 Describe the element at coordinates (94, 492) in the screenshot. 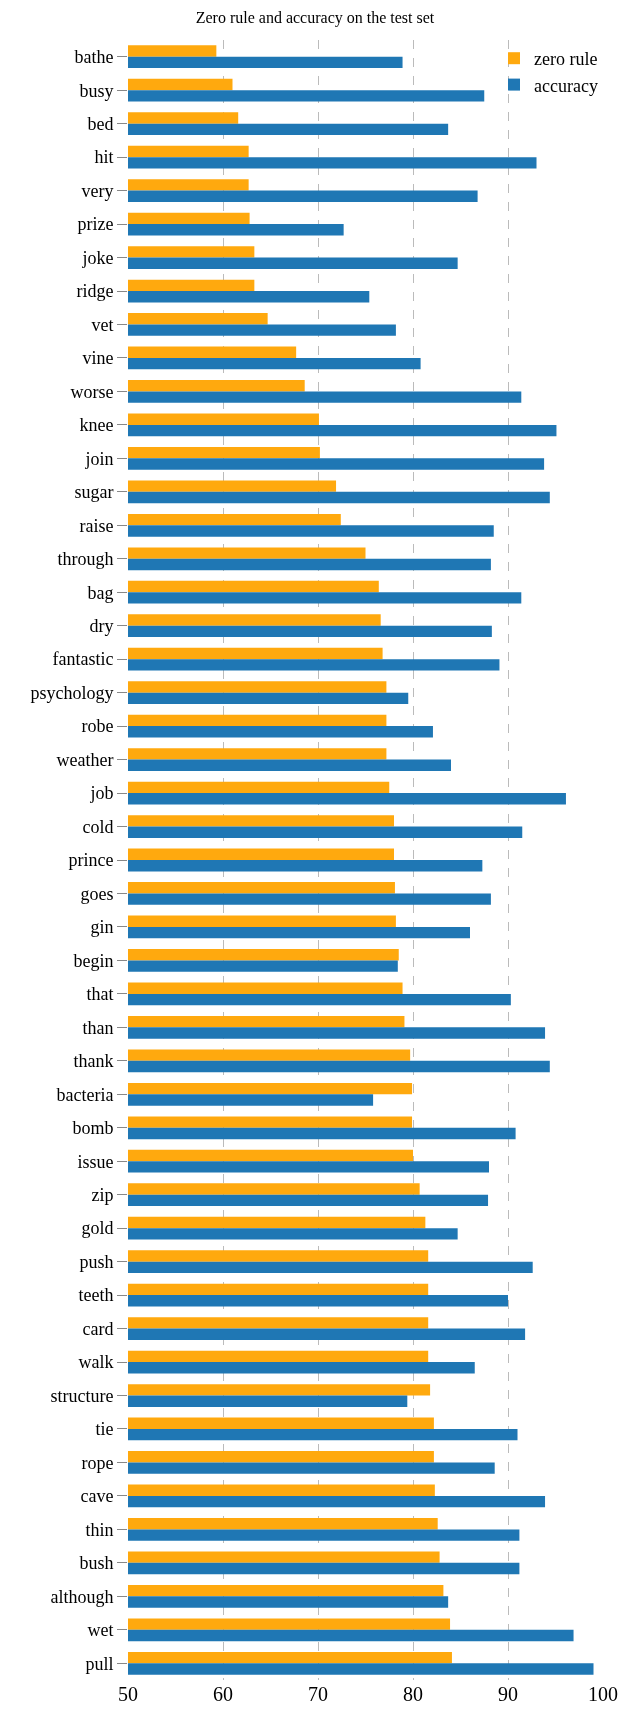

I see `y-tick-label: sugar` at that location.